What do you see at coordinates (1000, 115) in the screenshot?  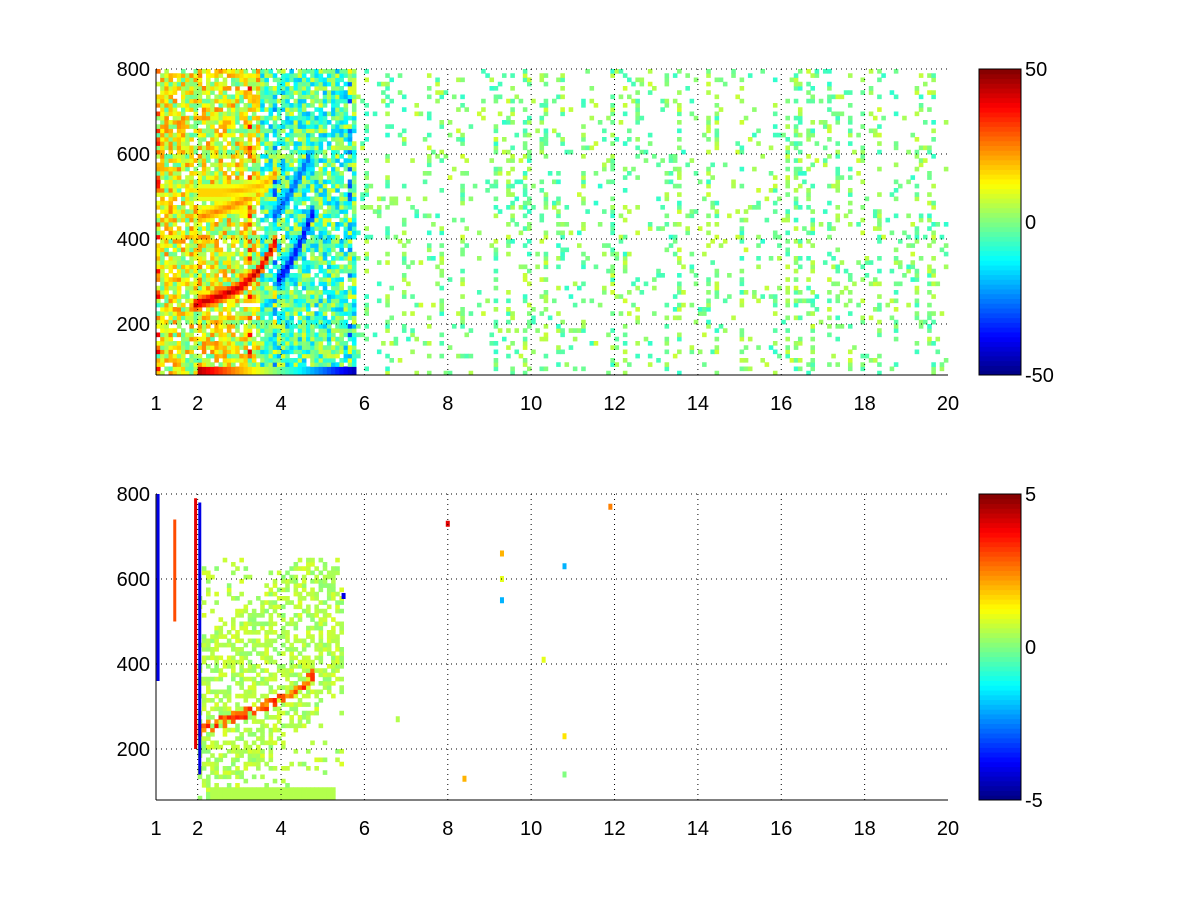 I see `colorbar-swatch` at bounding box center [1000, 115].